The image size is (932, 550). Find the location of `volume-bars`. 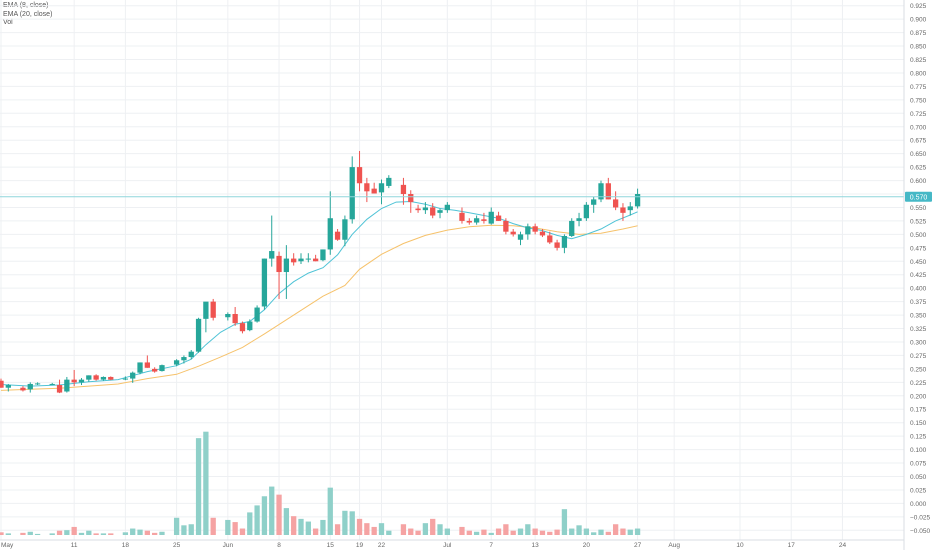

volume-bars is located at coordinates (320, 483).